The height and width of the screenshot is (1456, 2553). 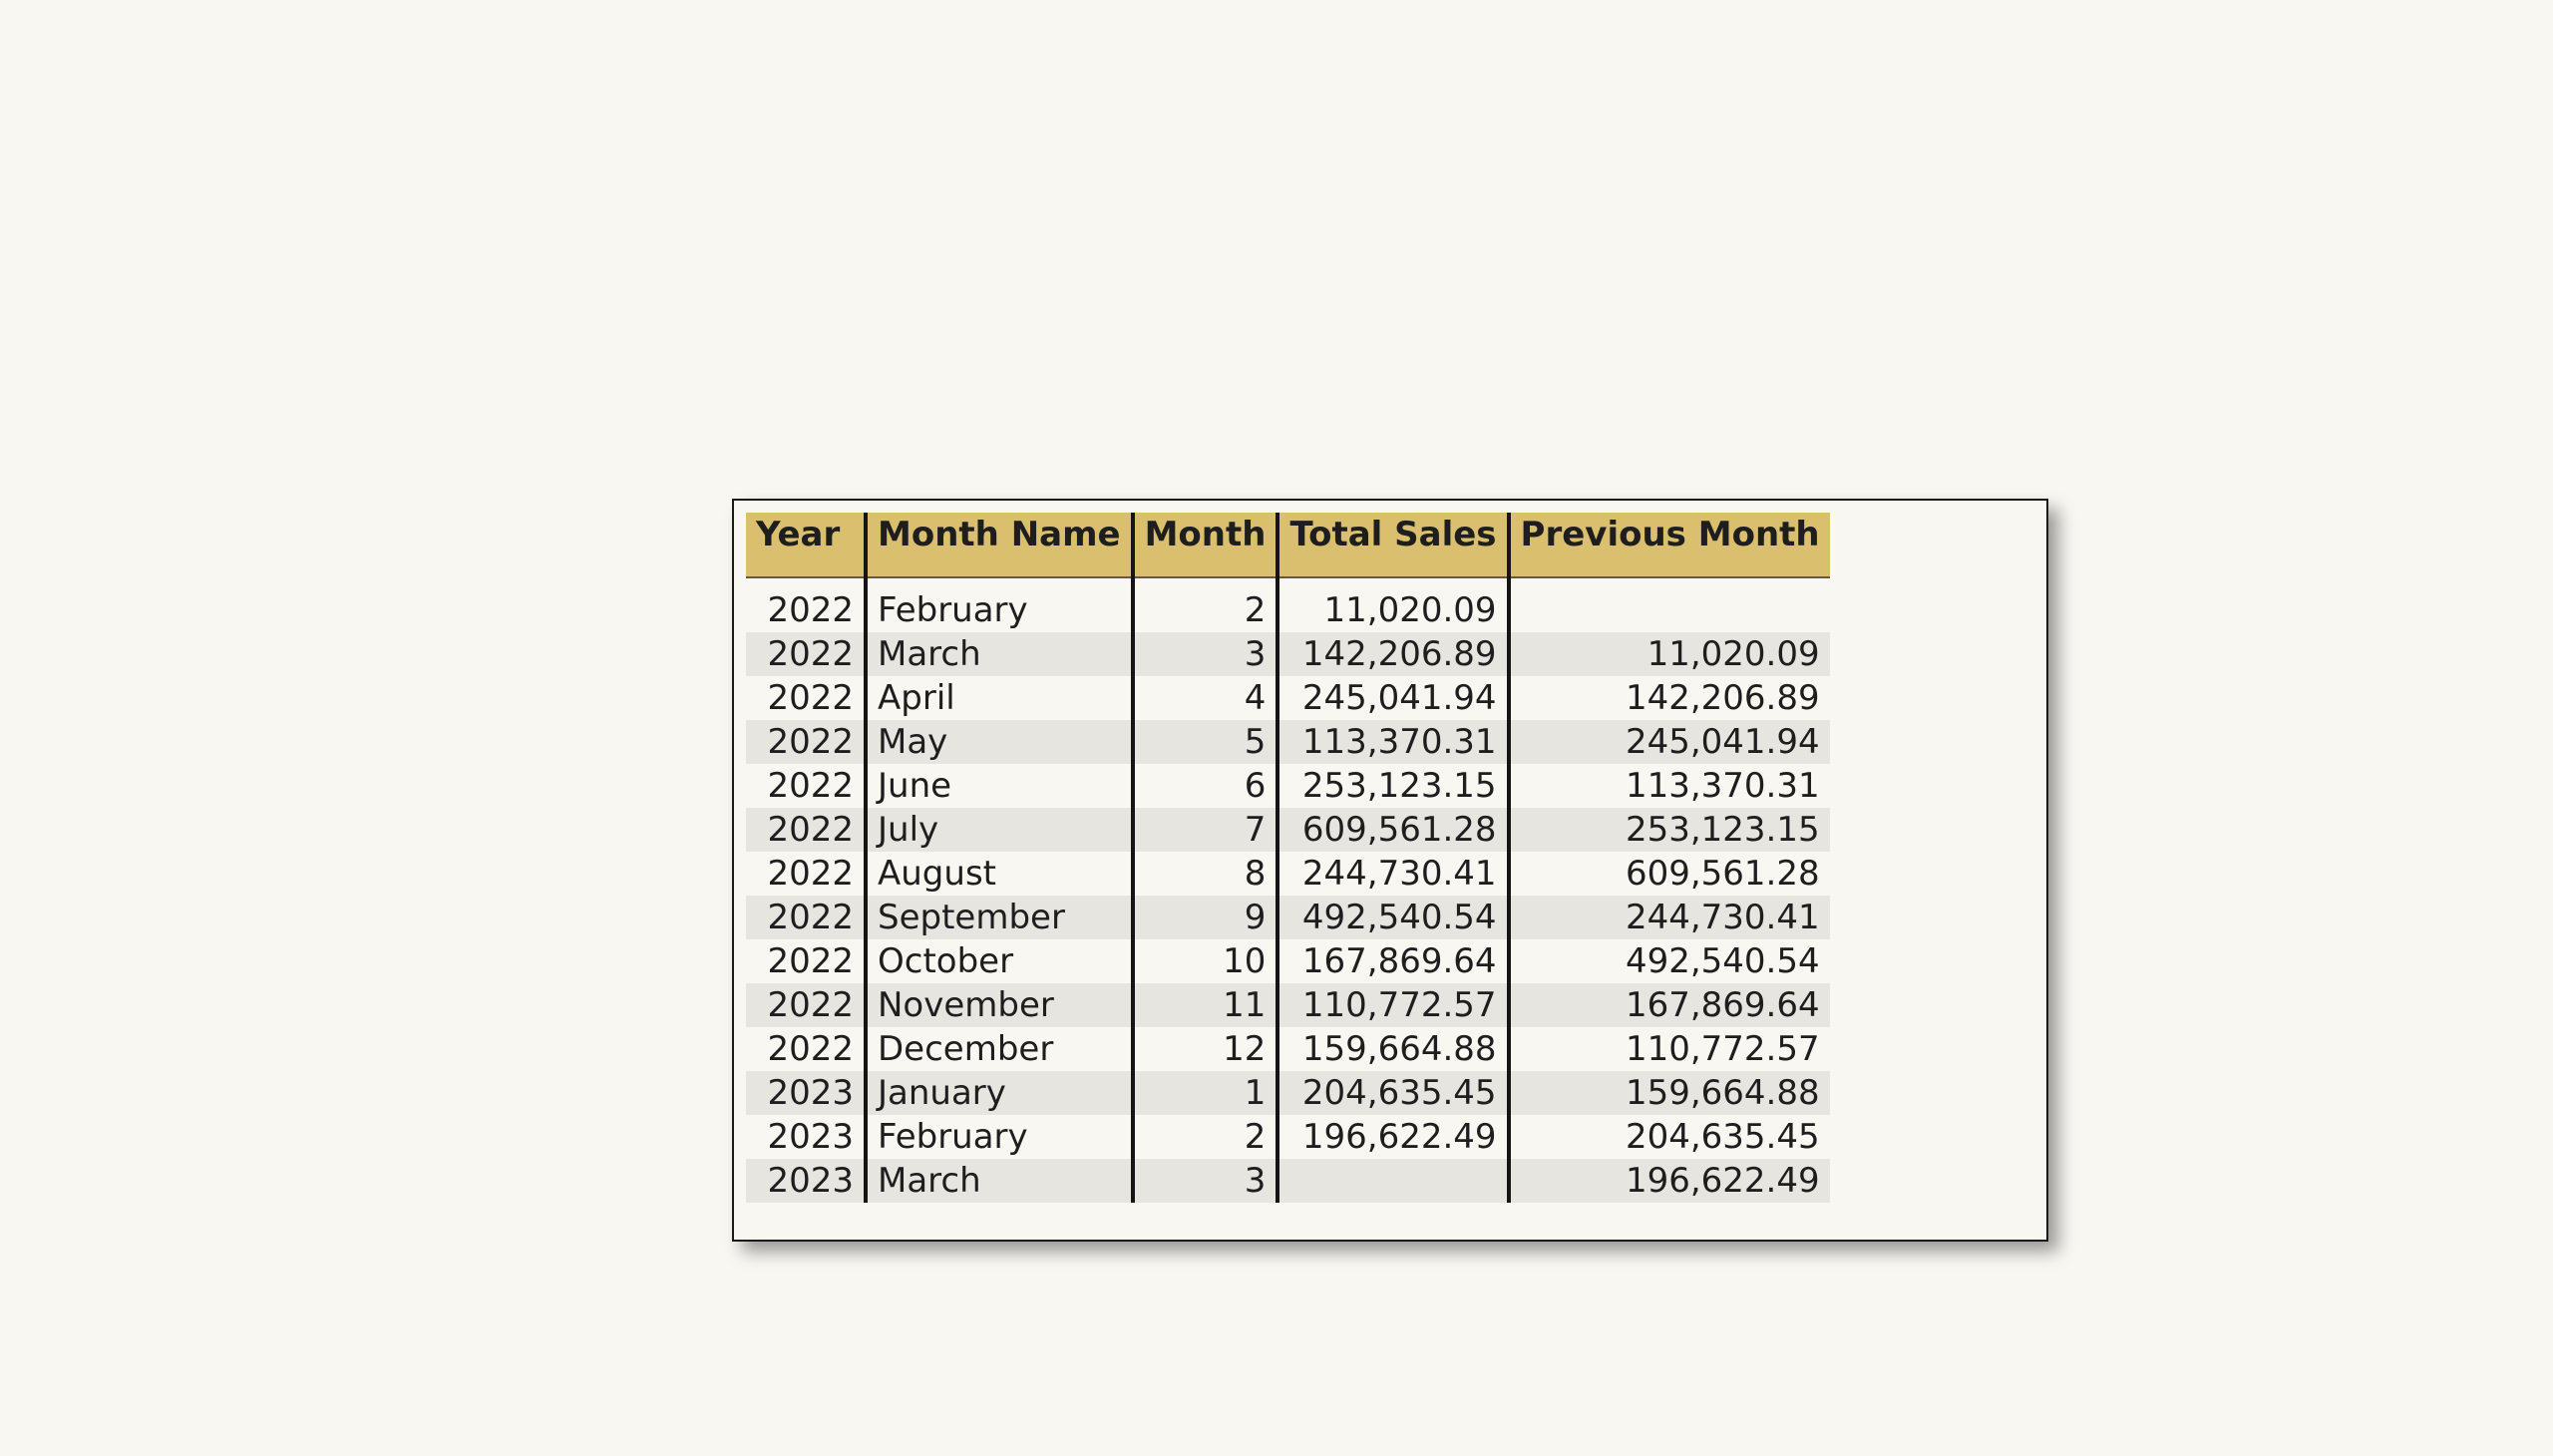 I want to click on cell-previous-month: 142,206.89, so click(x=1669, y=698).